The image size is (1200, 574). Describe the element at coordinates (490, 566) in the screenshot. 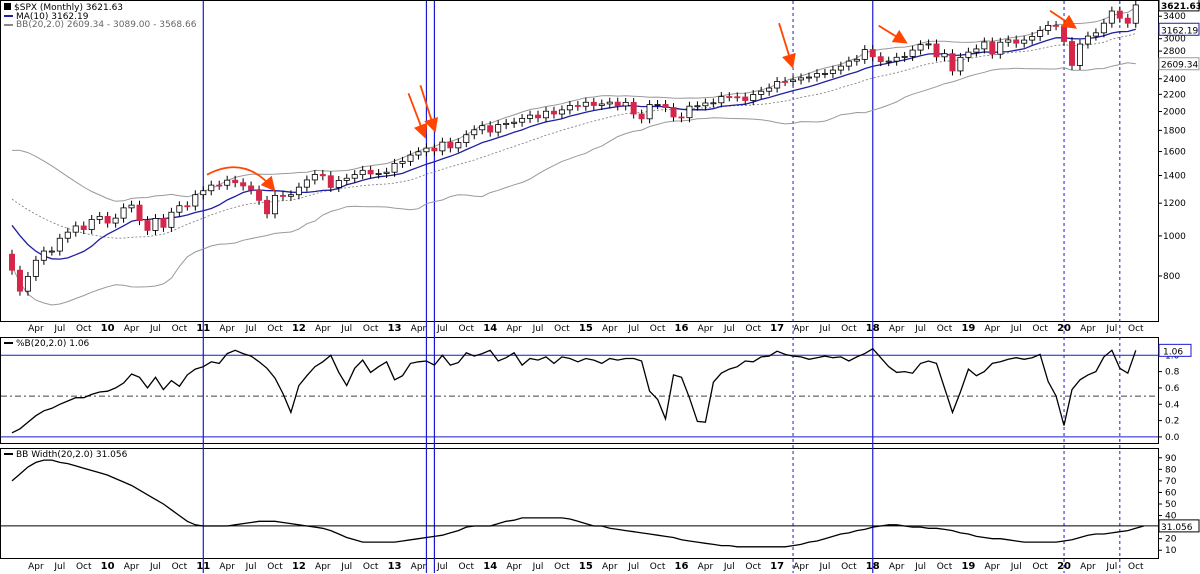

I see `x-year-label: 14` at that location.